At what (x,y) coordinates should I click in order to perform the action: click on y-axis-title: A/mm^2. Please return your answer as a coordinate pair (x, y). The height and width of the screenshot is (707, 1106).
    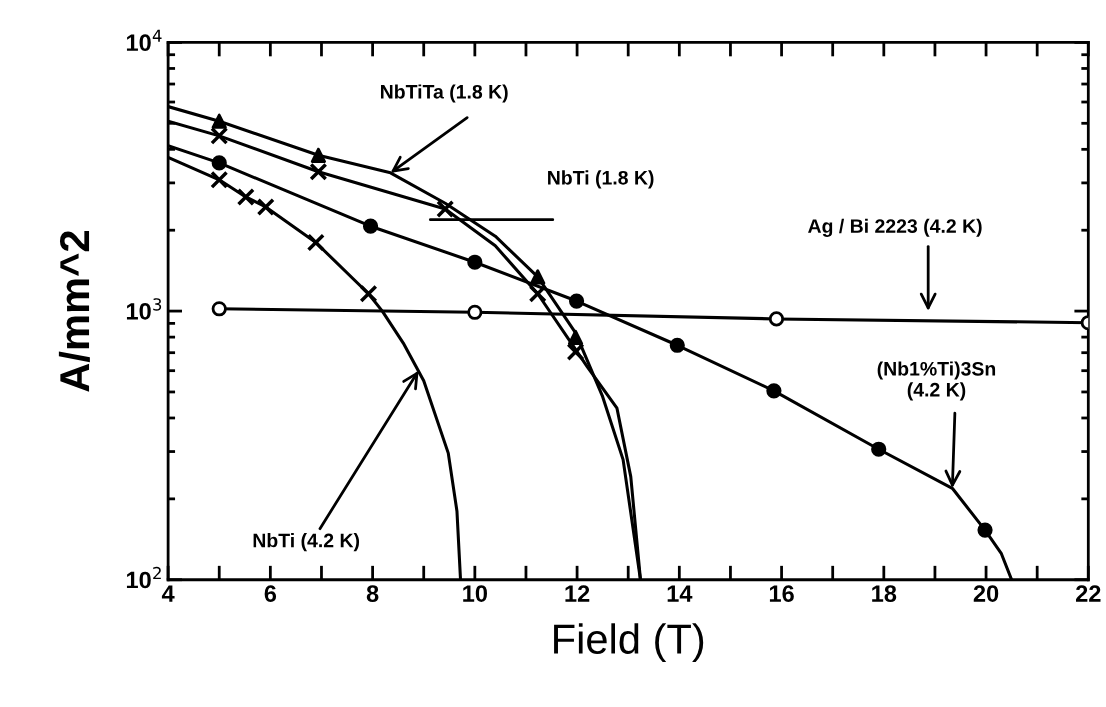
    Looking at the image, I should click on (74, 311).